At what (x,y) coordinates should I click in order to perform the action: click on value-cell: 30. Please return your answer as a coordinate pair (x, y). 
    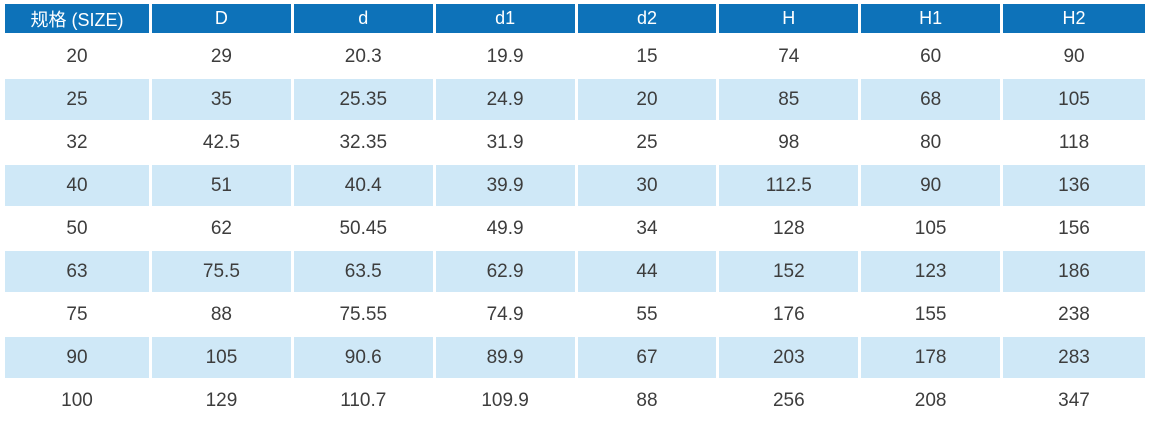
    Looking at the image, I should click on (648, 186).